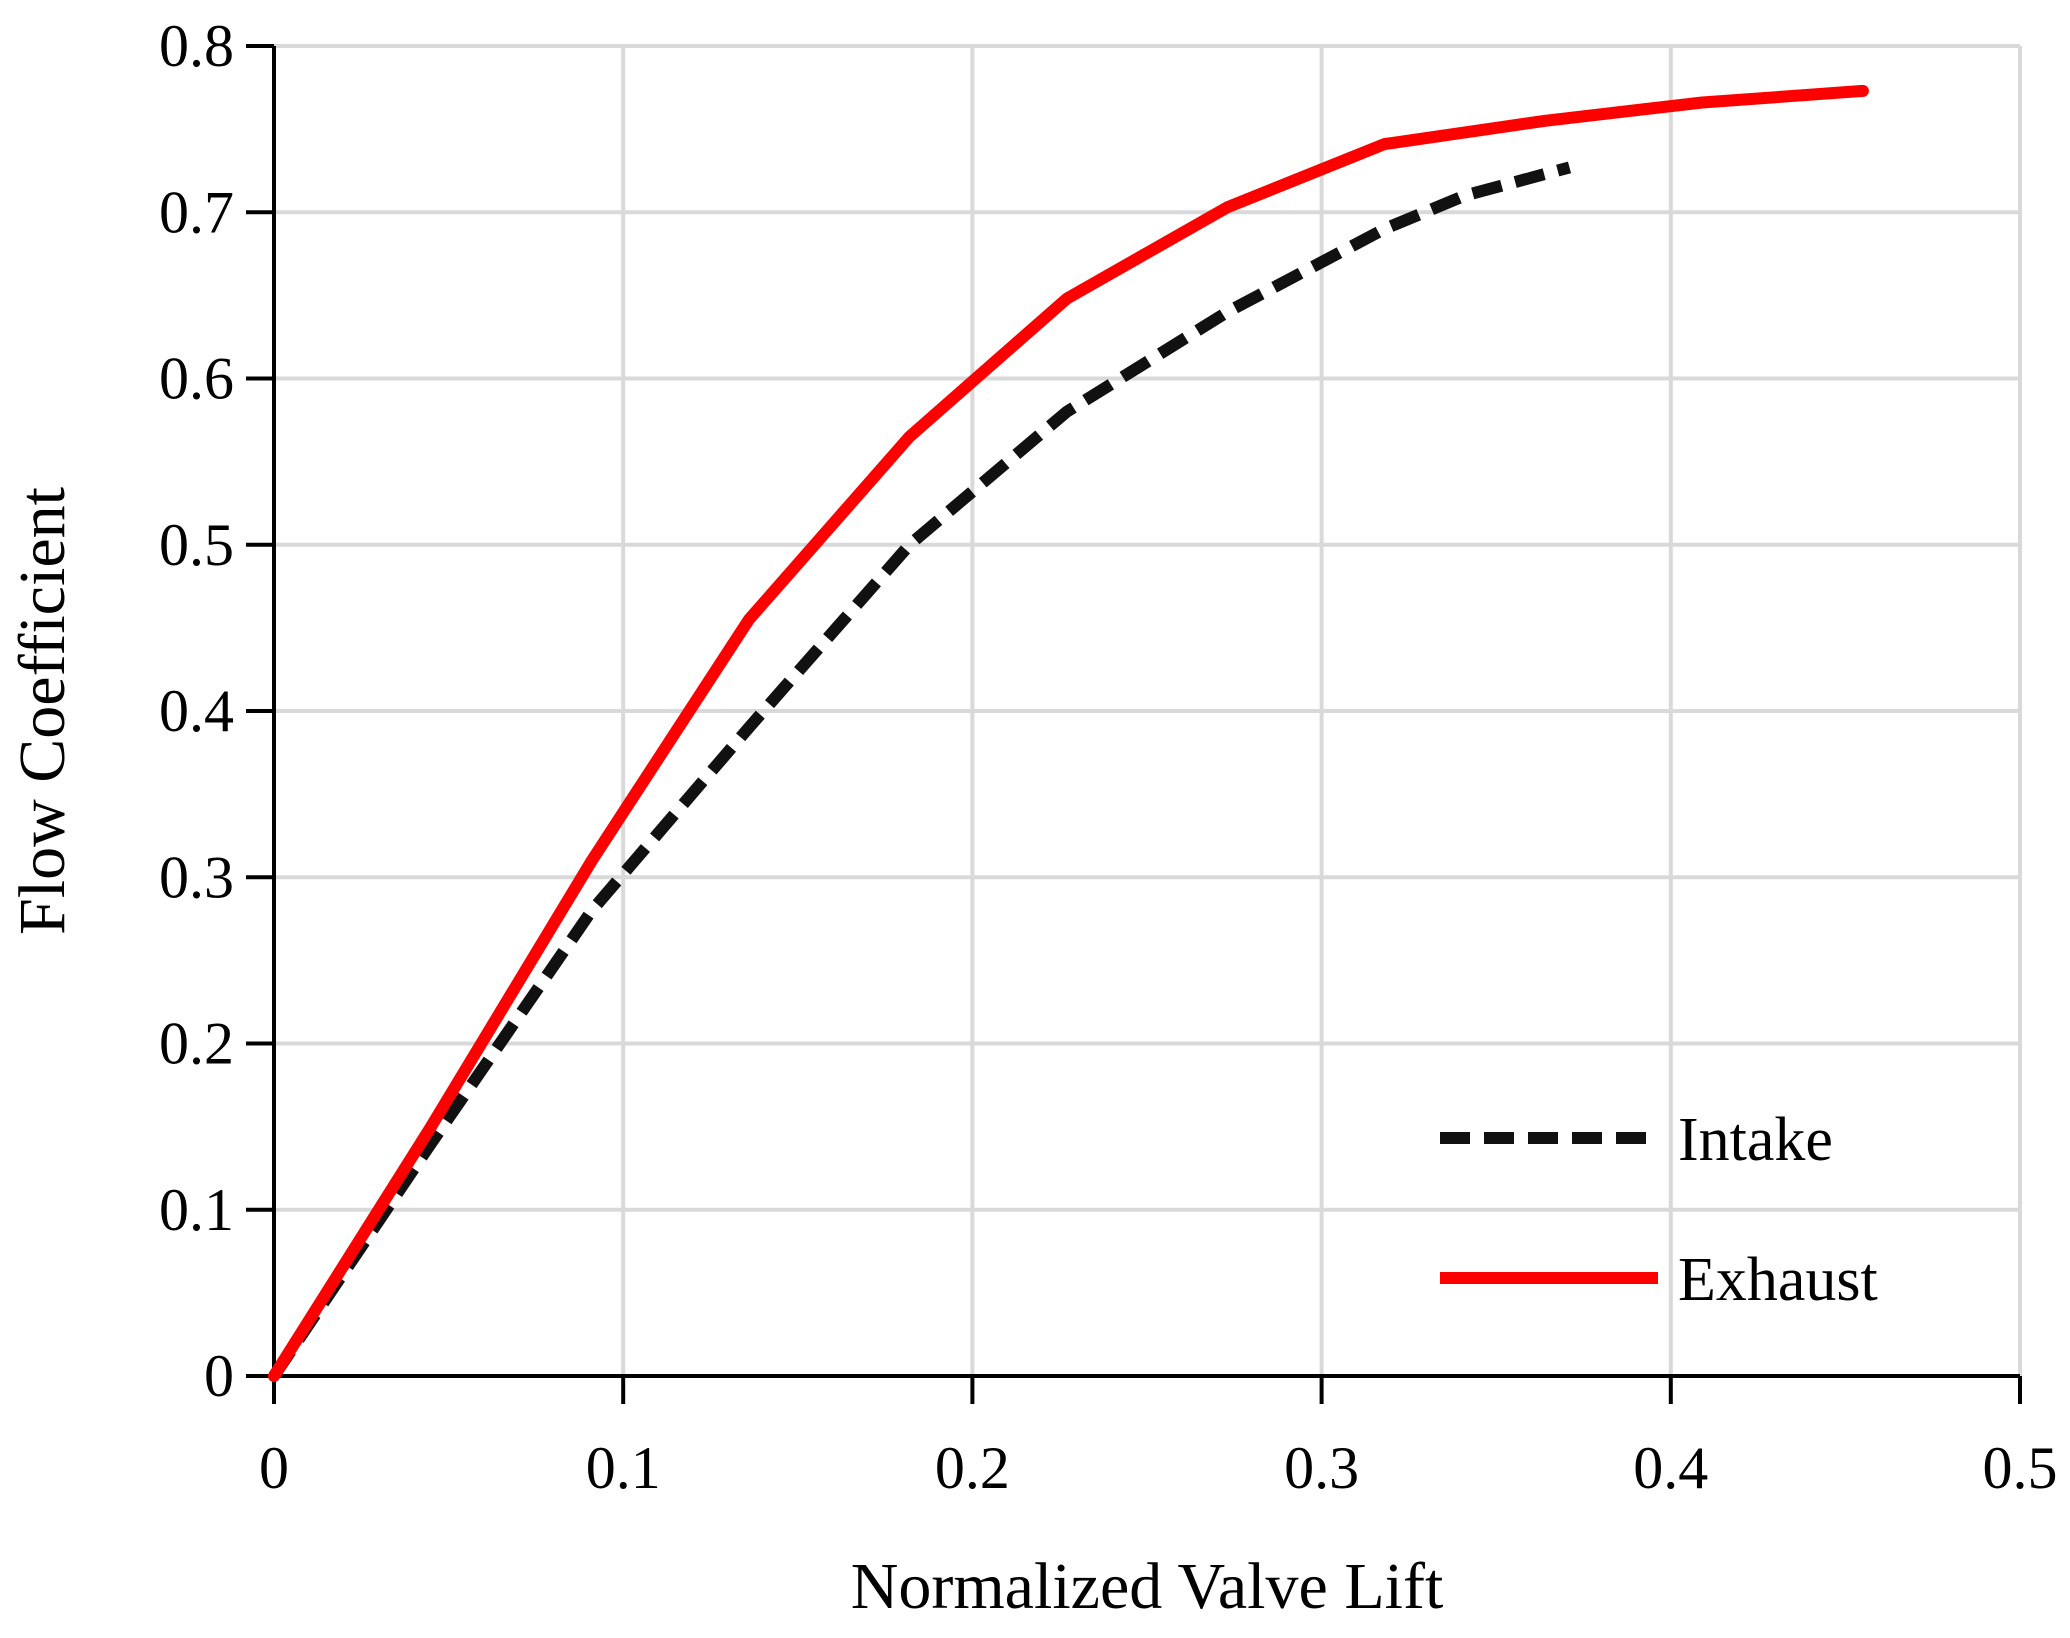  Describe the element at coordinates (1755, 1140) in the screenshot. I see `legend-label-intake: Intake` at that location.